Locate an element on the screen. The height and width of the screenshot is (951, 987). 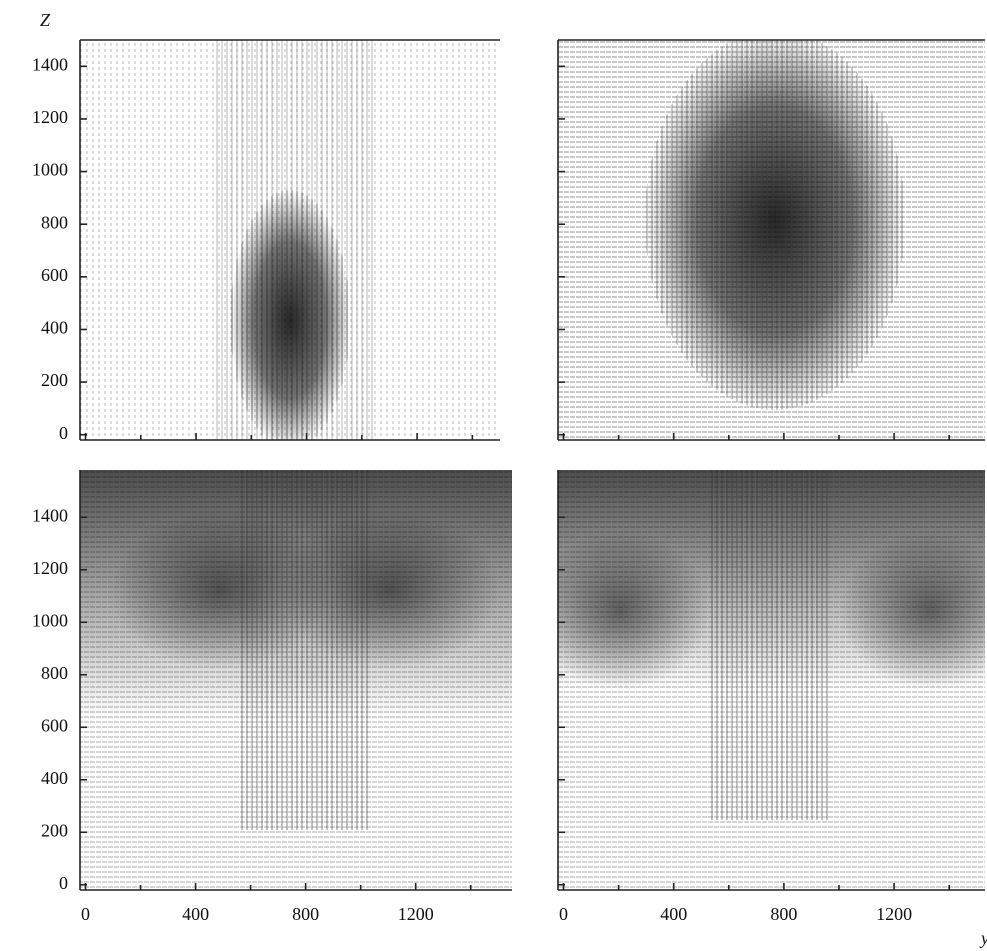
x-axis-label: y is located at coordinates (983, 938).